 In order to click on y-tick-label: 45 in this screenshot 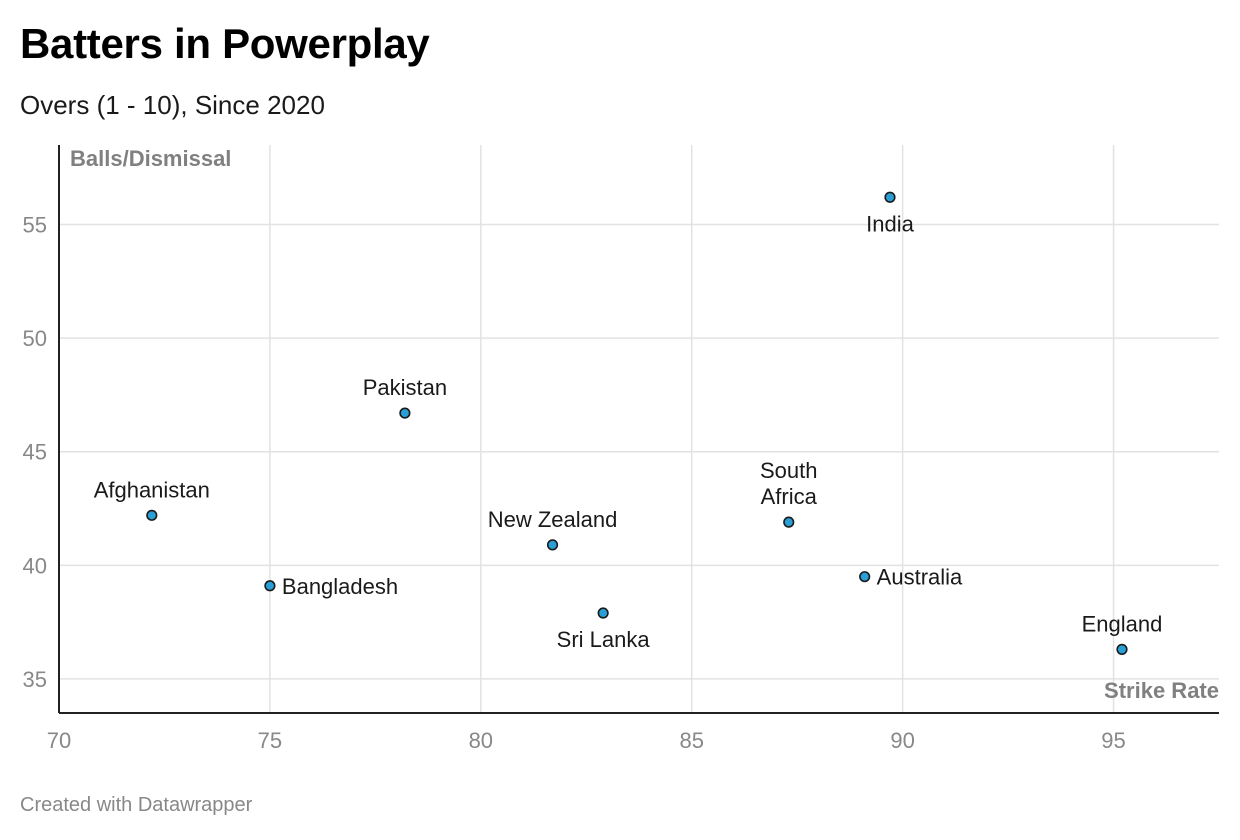, I will do `click(35, 452)`.